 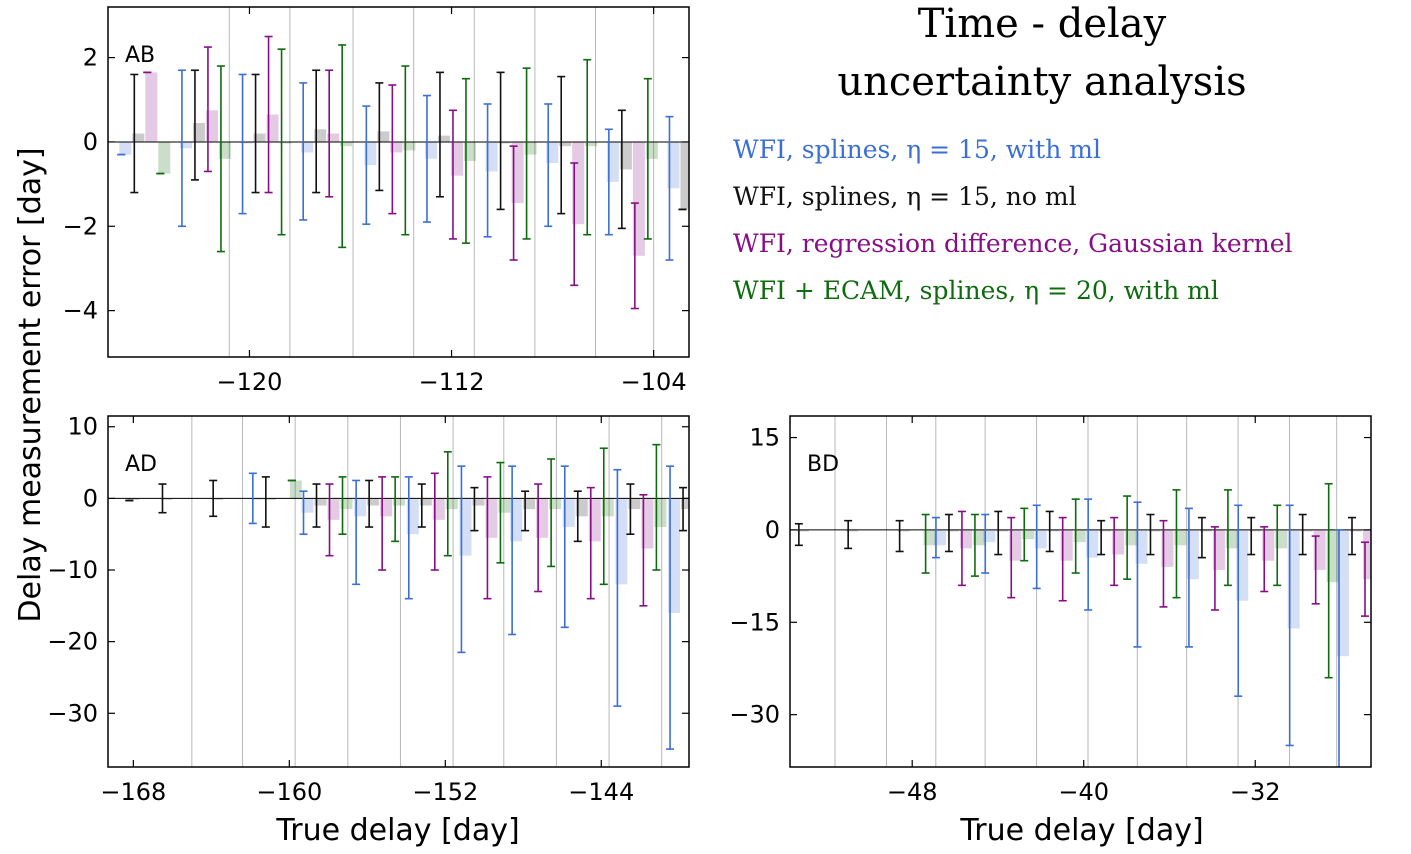 What do you see at coordinates (72, 713) in the screenshot?
I see `y-tick-label: −30` at bounding box center [72, 713].